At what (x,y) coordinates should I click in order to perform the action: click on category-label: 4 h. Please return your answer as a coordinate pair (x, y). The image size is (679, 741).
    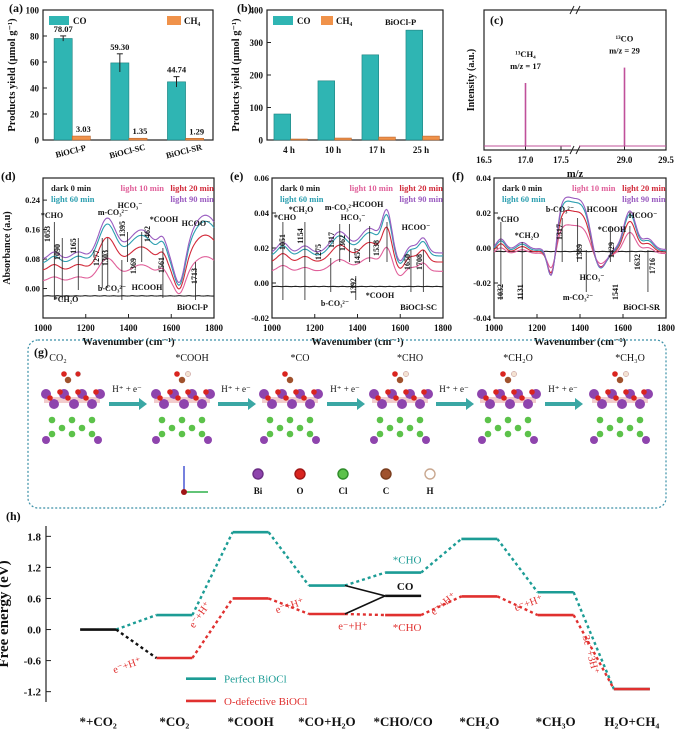
    Looking at the image, I should click on (289, 150).